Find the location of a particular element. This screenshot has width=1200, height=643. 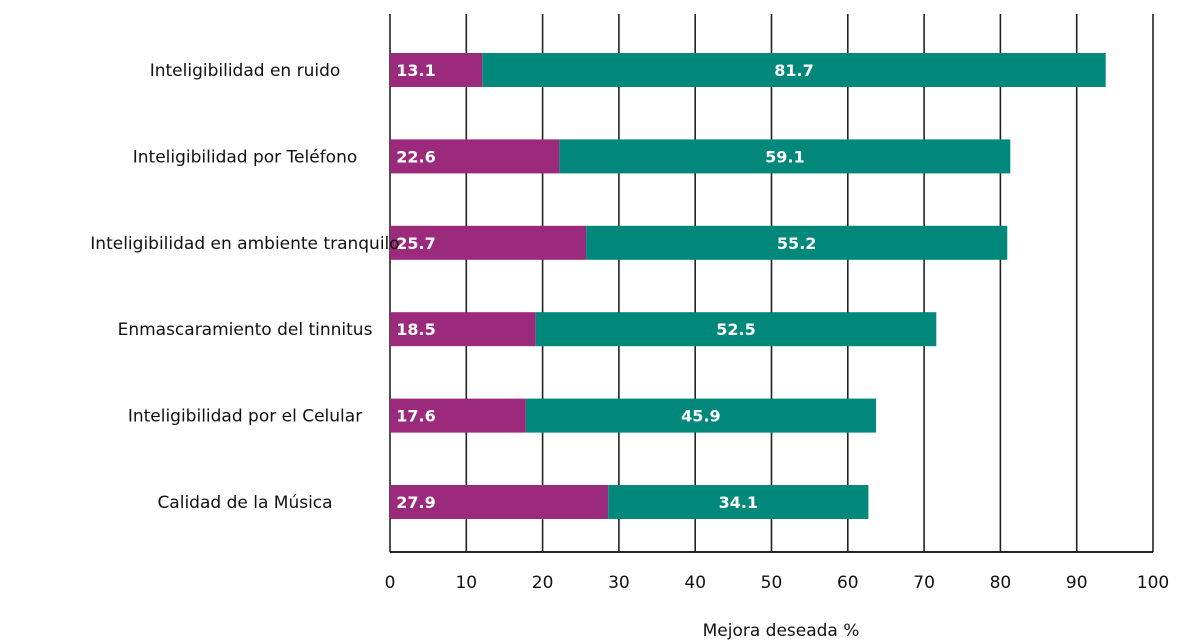

data-label: 45.9 is located at coordinates (700, 416).